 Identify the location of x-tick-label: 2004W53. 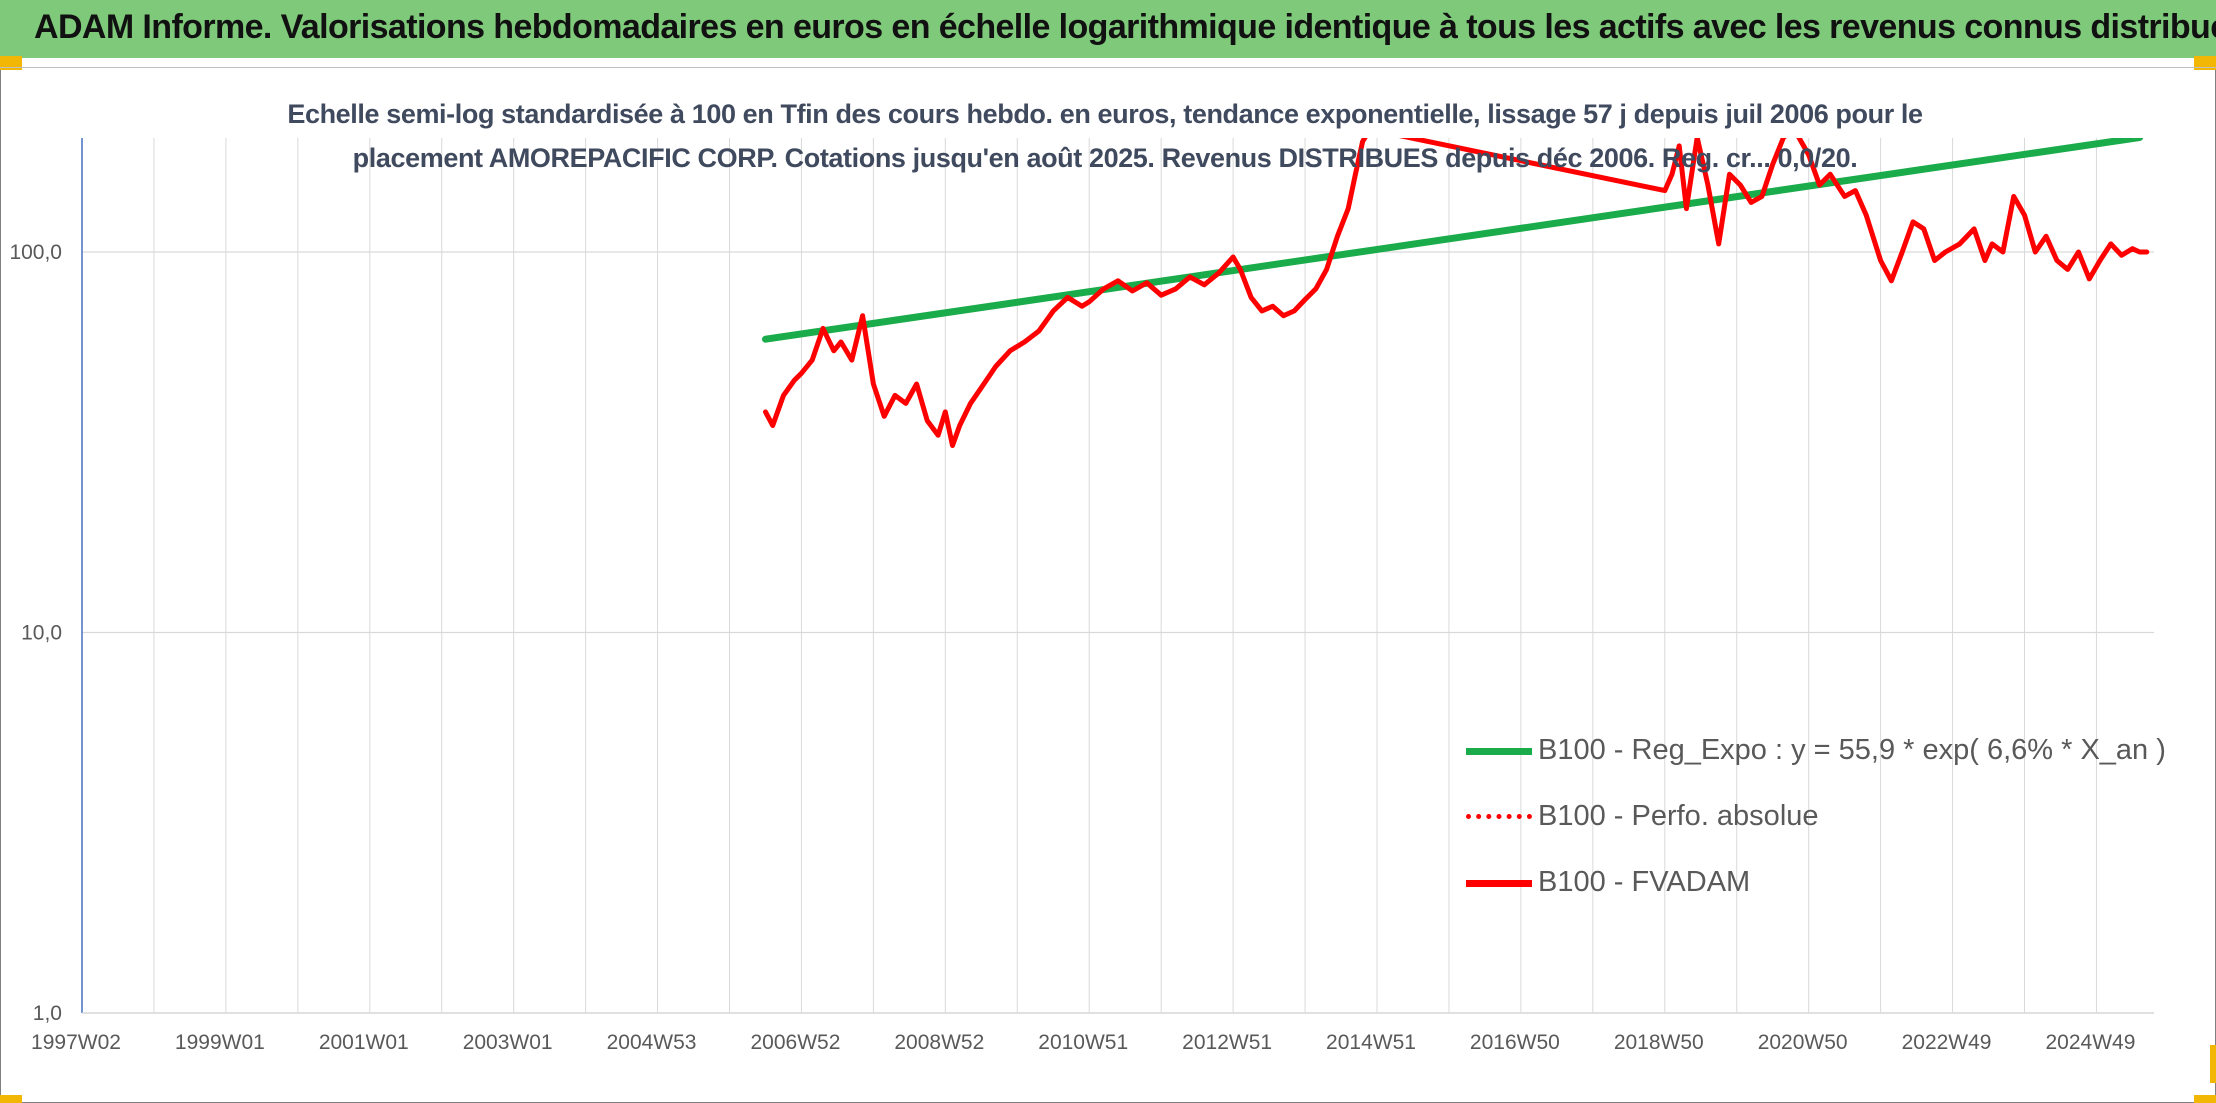
(652, 1042).